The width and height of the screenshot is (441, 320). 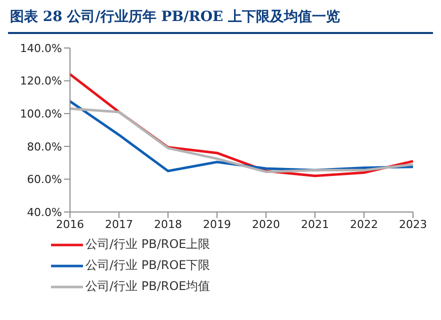 I want to click on y-tick-label: 80.0%, so click(x=44, y=147).